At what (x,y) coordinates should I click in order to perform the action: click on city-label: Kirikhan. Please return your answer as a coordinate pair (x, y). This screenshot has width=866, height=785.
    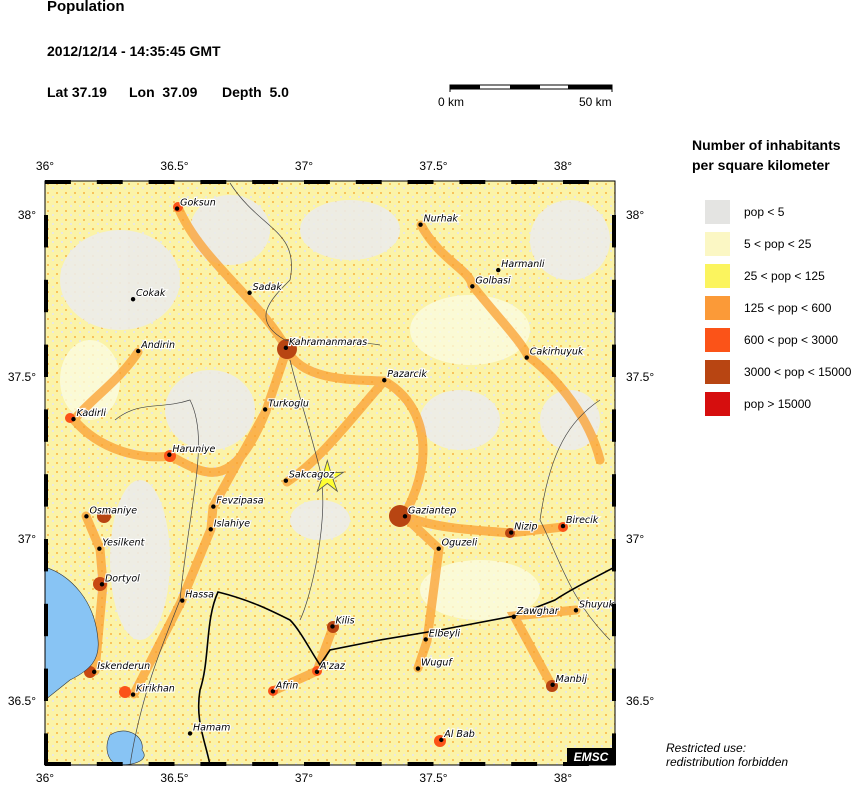
    Looking at the image, I should click on (155, 689).